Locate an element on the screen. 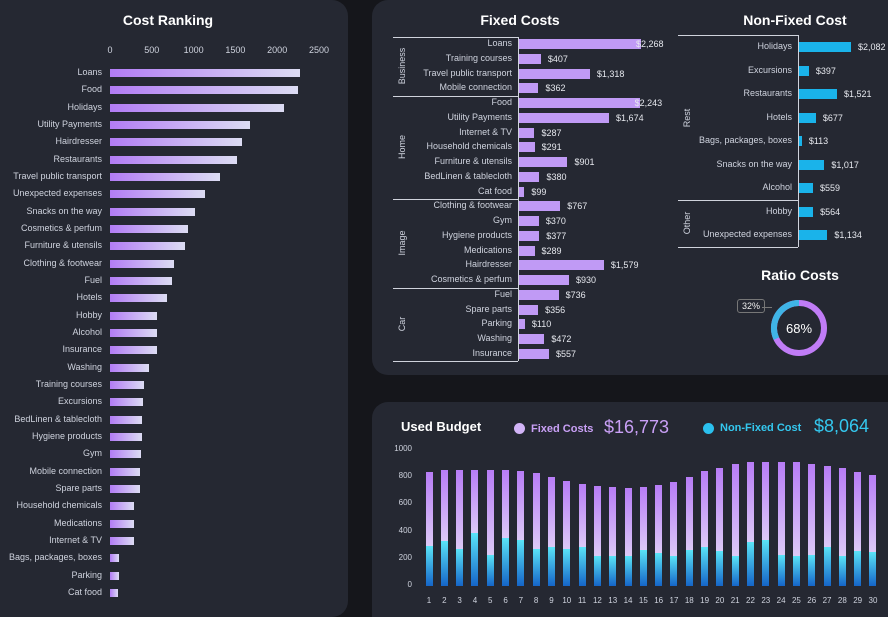 The height and width of the screenshot is (617, 888). ranking-label: Food is located at coordinates (91, 89).